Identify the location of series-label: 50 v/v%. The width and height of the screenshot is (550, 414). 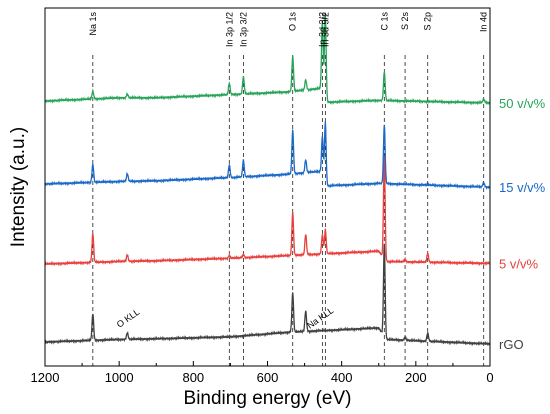
(522, 103).